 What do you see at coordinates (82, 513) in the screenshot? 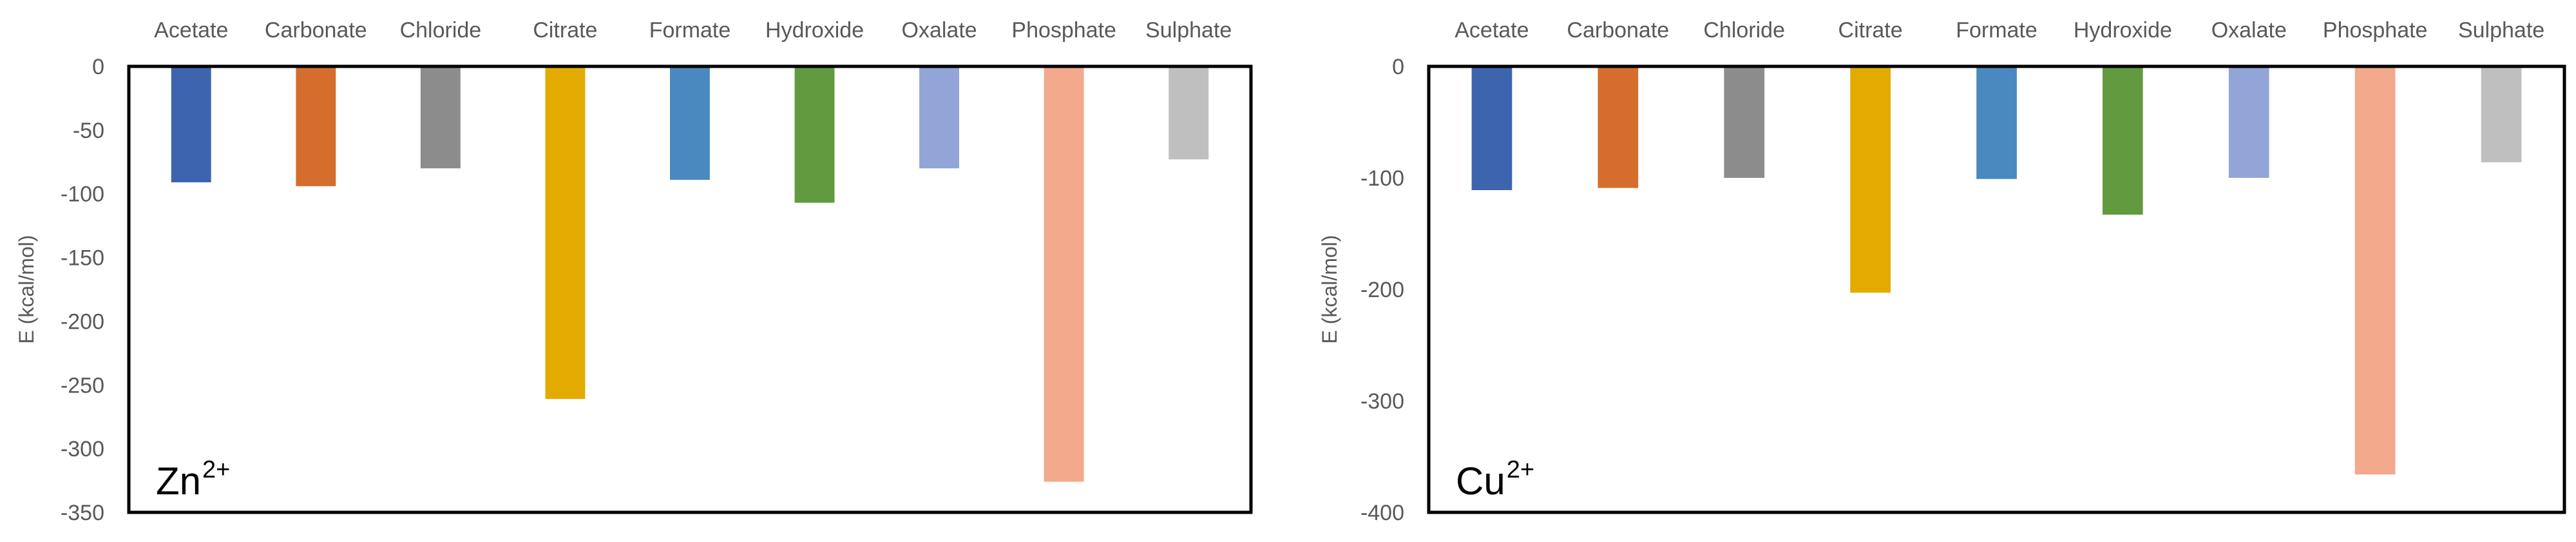
I see `y-tick-label: -350` at bounding box center [82, 513].